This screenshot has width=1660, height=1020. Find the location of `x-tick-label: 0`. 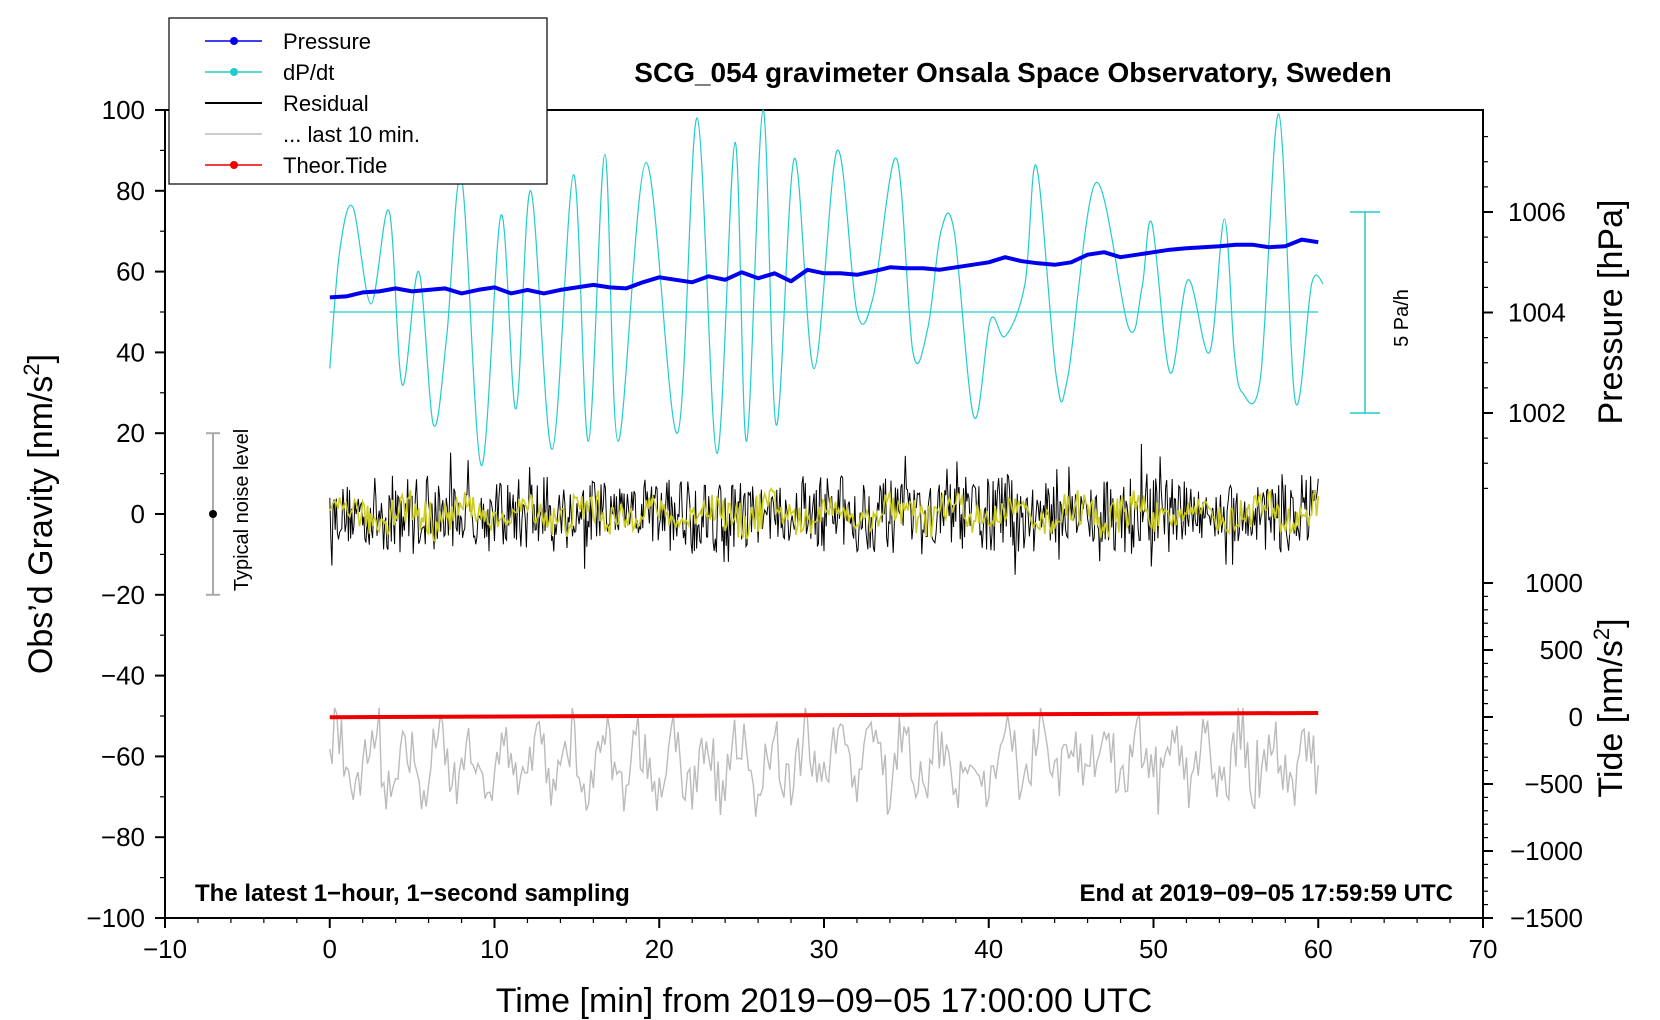

x-tick-label: 0 is located at coordinates (330, 949).